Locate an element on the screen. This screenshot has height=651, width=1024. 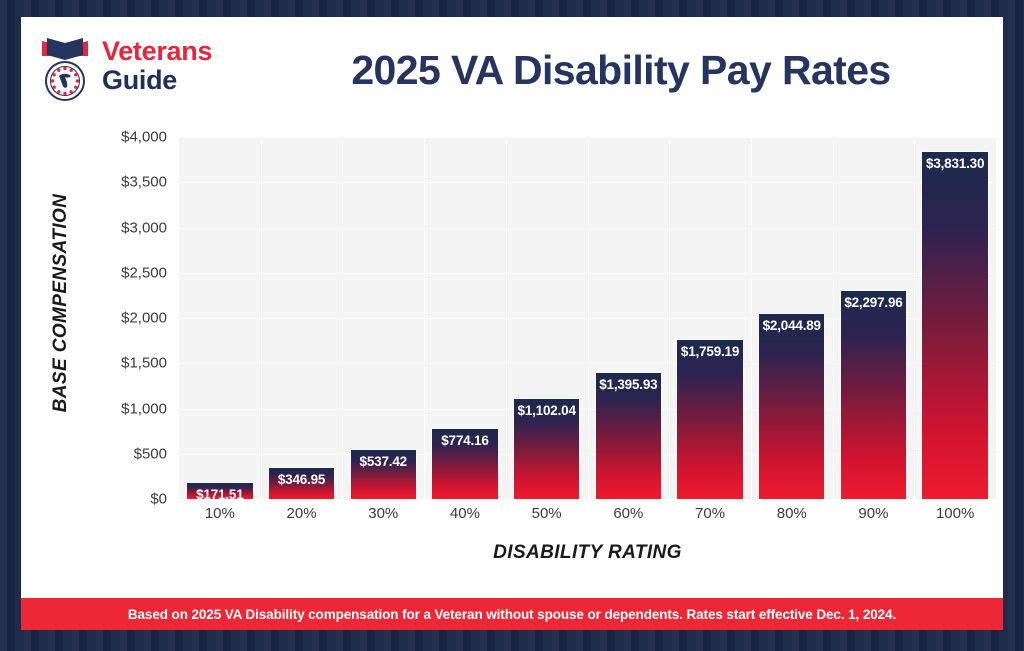
bar-value-label: $346.95 is located at coordinates (301, 479).